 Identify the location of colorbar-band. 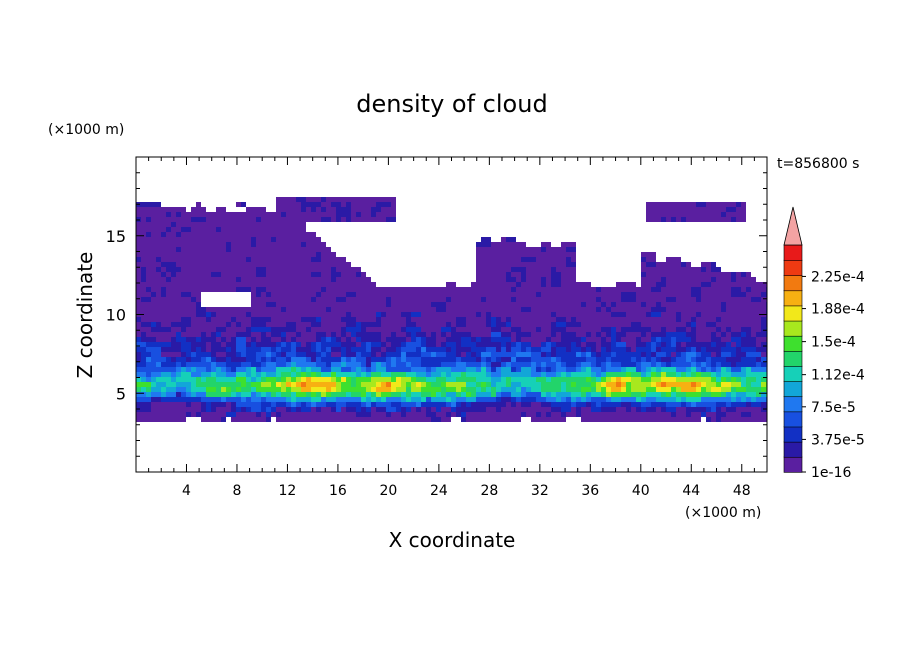
(793, 343).